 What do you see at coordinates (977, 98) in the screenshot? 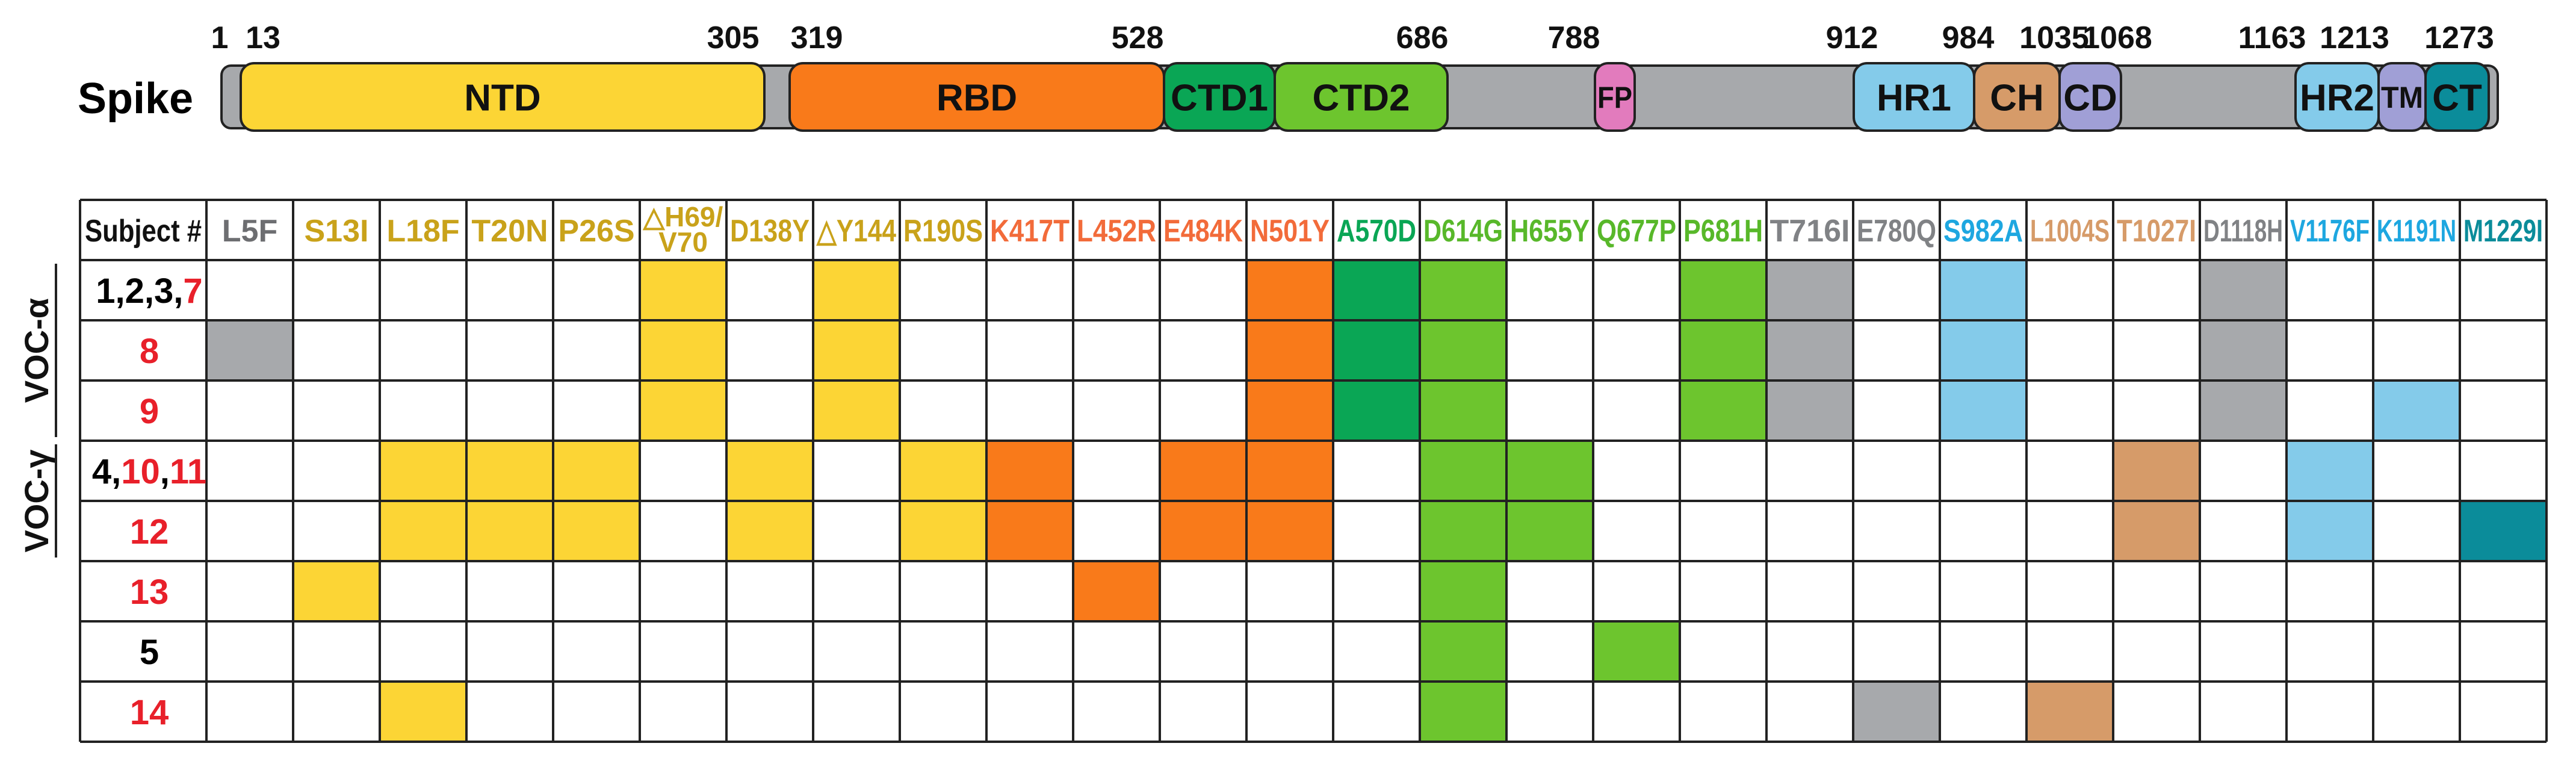
I see `domain-label-rbd: RBD` at bounding box center [977, 98].